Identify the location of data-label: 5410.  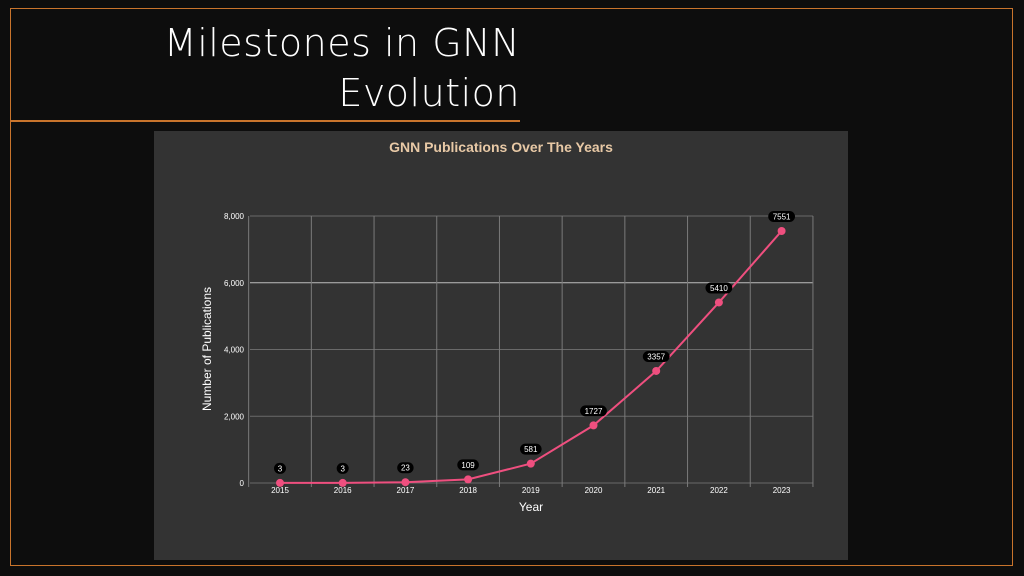
(719, 288).